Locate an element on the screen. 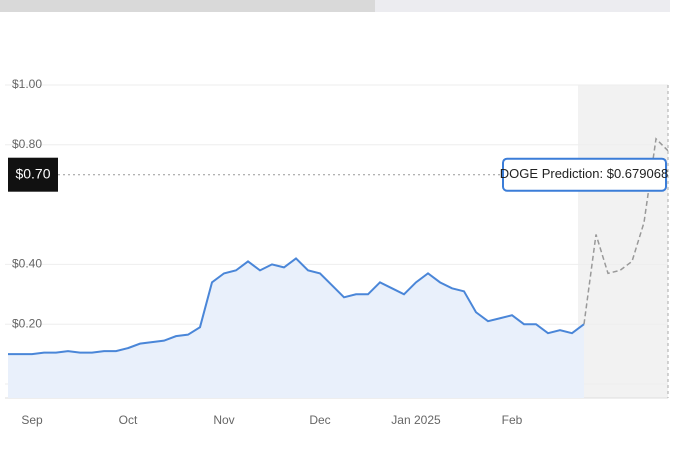  line is located at coordinates (626, 231).